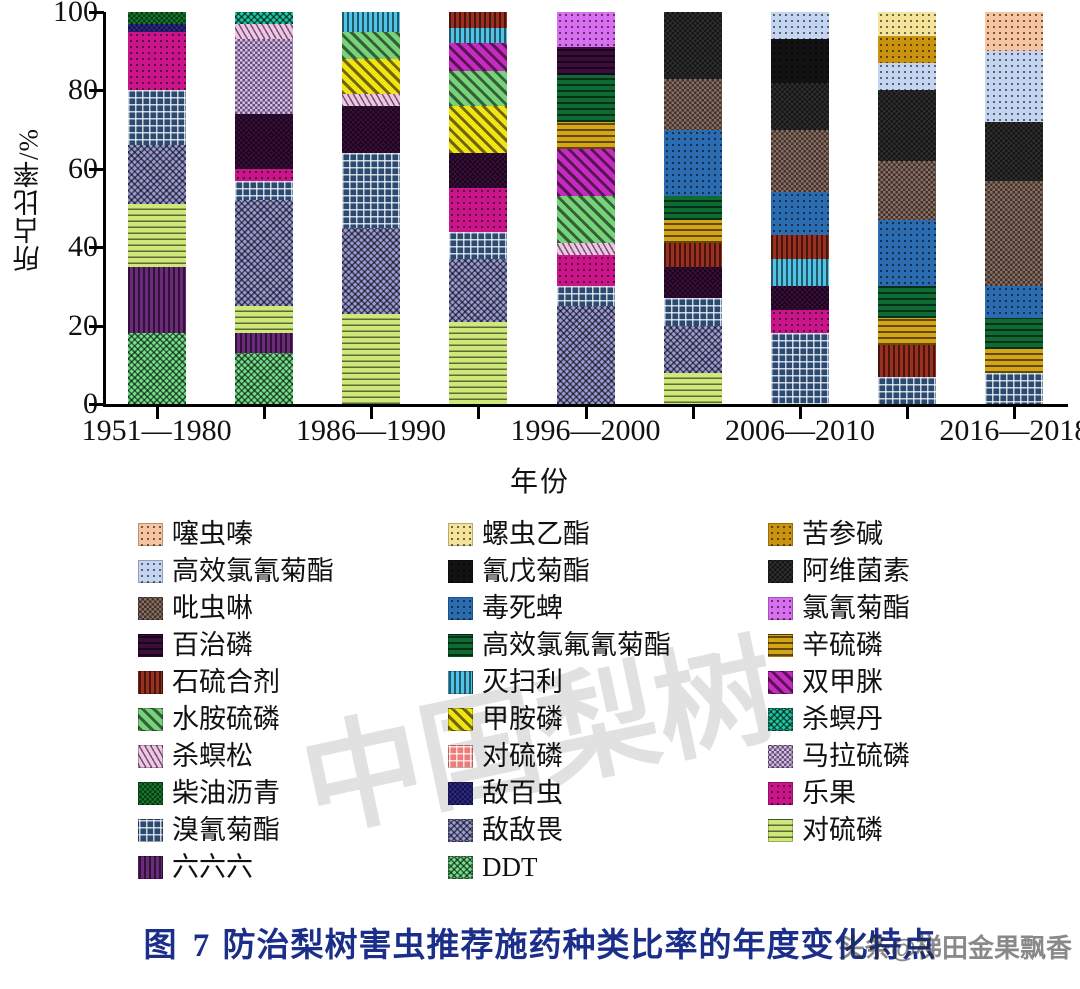 The image size is (1080, 989). I want to click on legend-item: 灭扫利, so click(559, 682).